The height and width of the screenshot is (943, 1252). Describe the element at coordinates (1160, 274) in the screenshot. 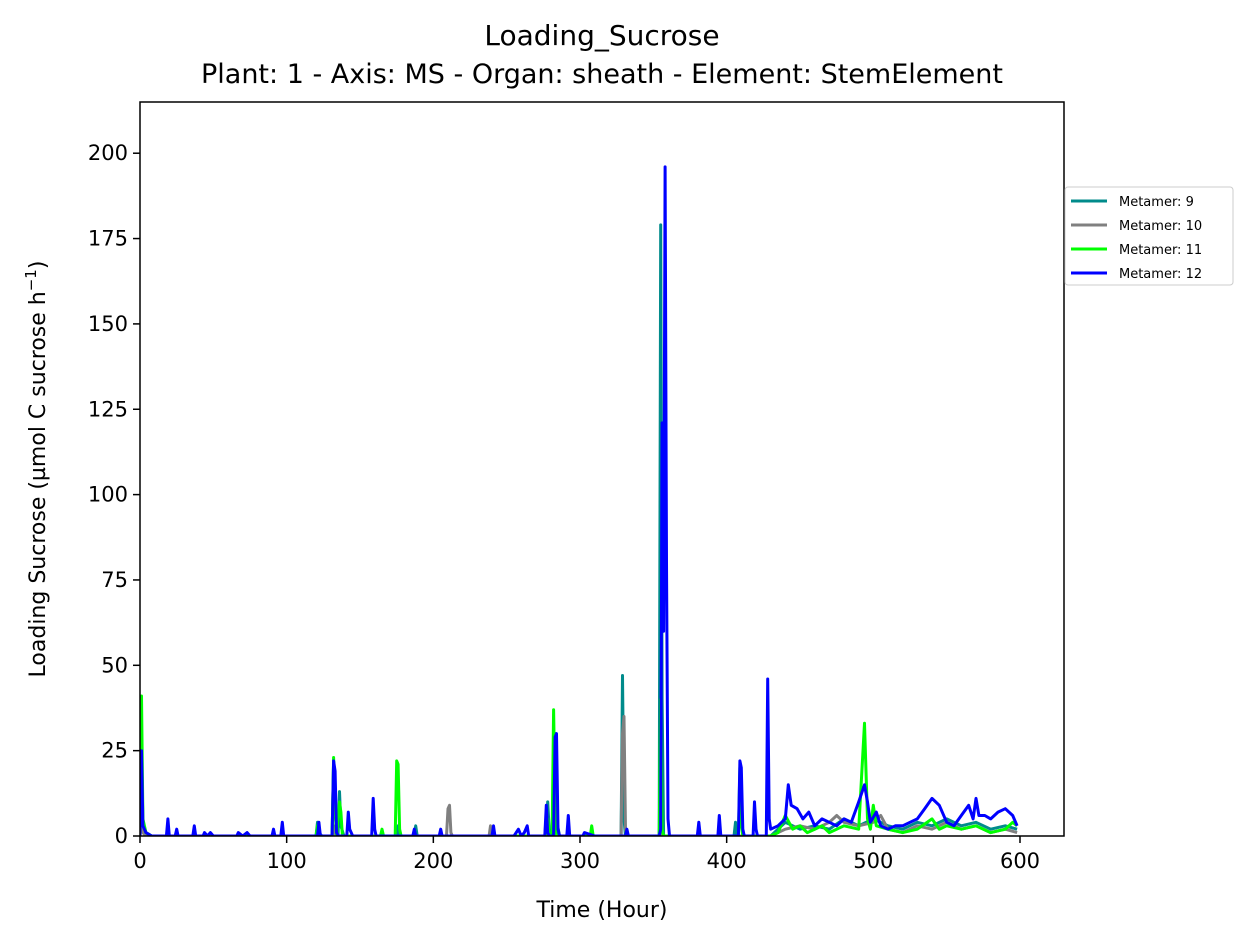

I see `legend-entry-label: Metamer: 12` at that location.